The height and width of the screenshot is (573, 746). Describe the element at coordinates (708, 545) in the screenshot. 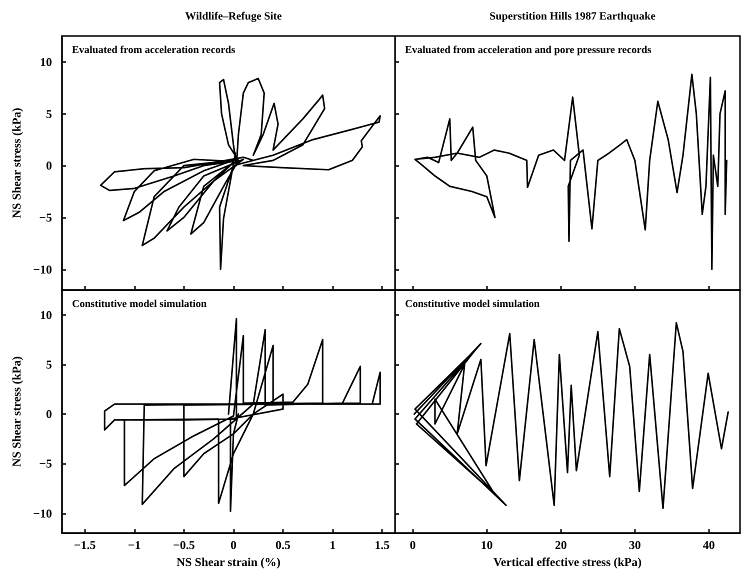

I see `x-tick-label: 40` at that location.